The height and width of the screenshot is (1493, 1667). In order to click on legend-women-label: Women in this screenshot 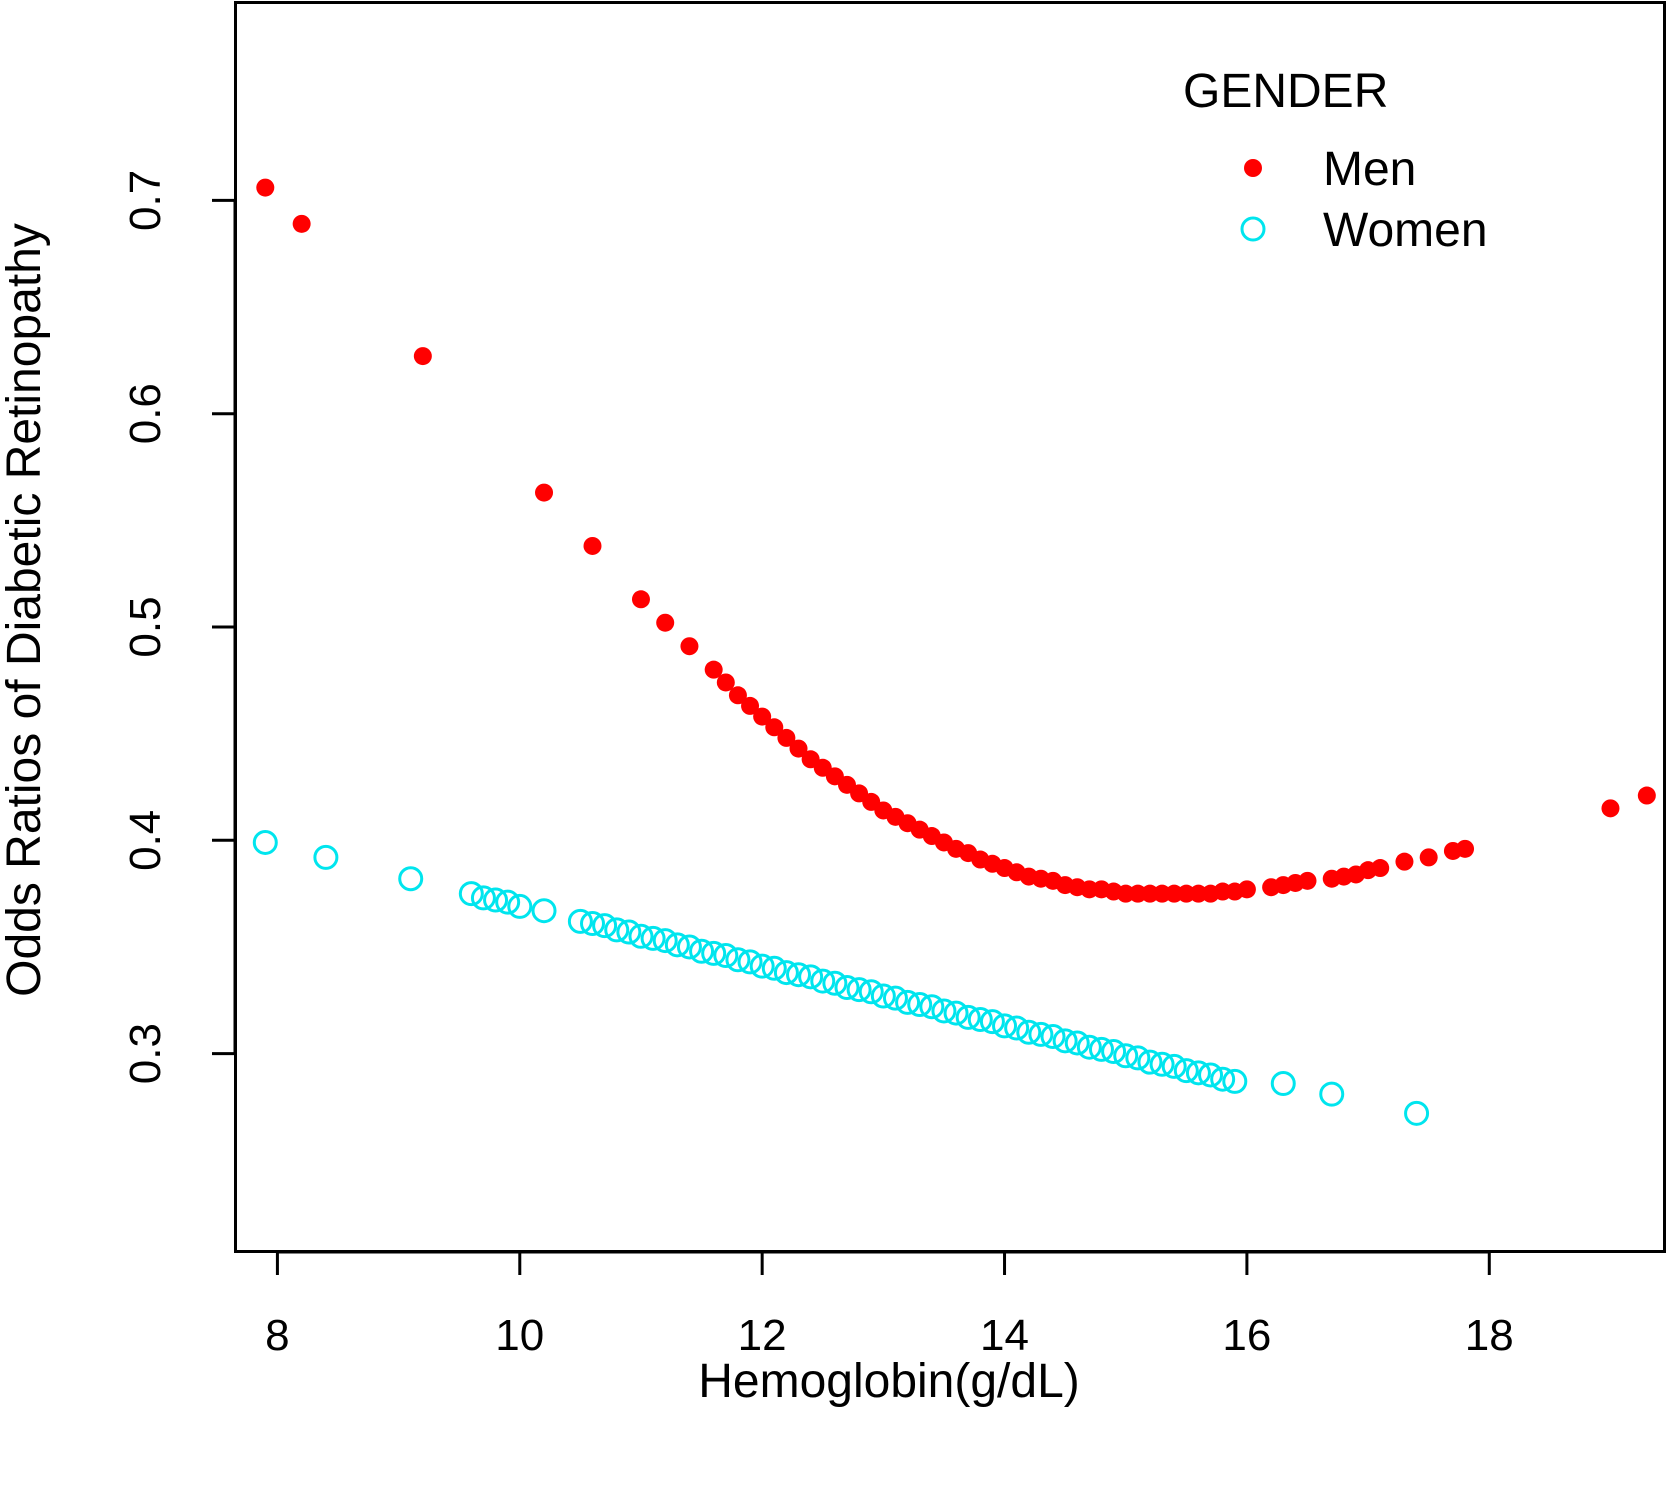, I will do `click(1405, 230)`.